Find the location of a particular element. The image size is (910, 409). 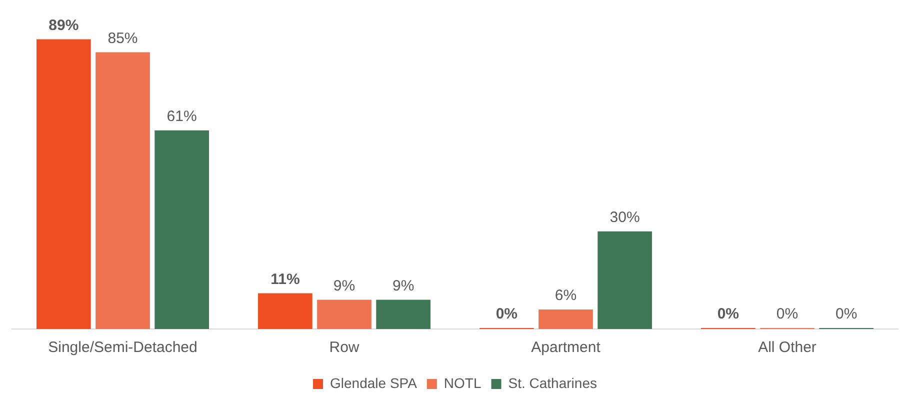

data-label: 11% is located at coordinates (285, 279).